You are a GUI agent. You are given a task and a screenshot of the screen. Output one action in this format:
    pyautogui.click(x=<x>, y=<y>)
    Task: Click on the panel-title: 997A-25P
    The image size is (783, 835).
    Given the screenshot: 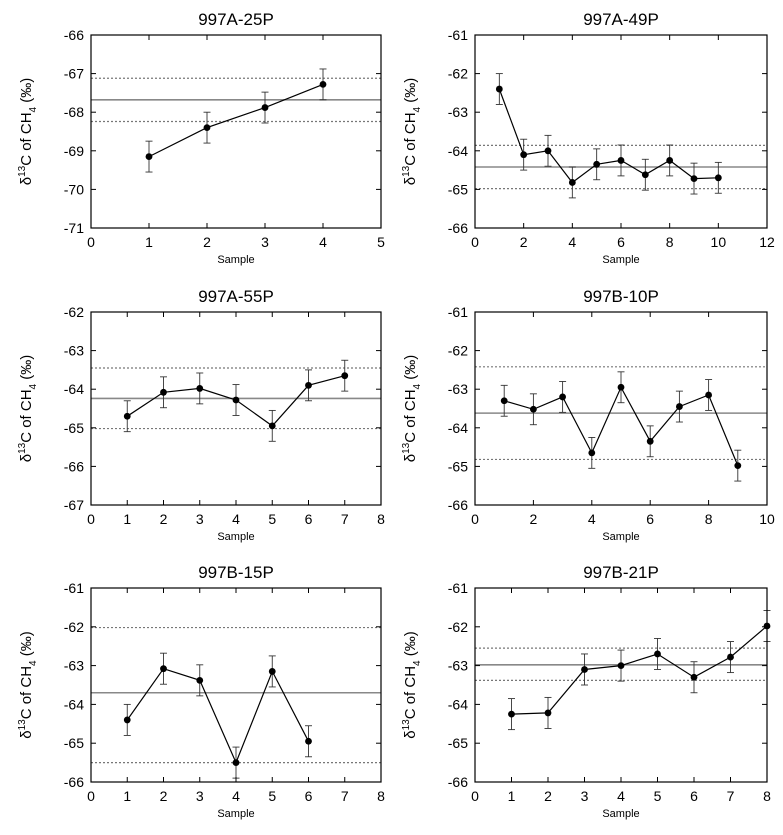 What is the action you would take?
    pyautogui.click(x=236, y=19)
    